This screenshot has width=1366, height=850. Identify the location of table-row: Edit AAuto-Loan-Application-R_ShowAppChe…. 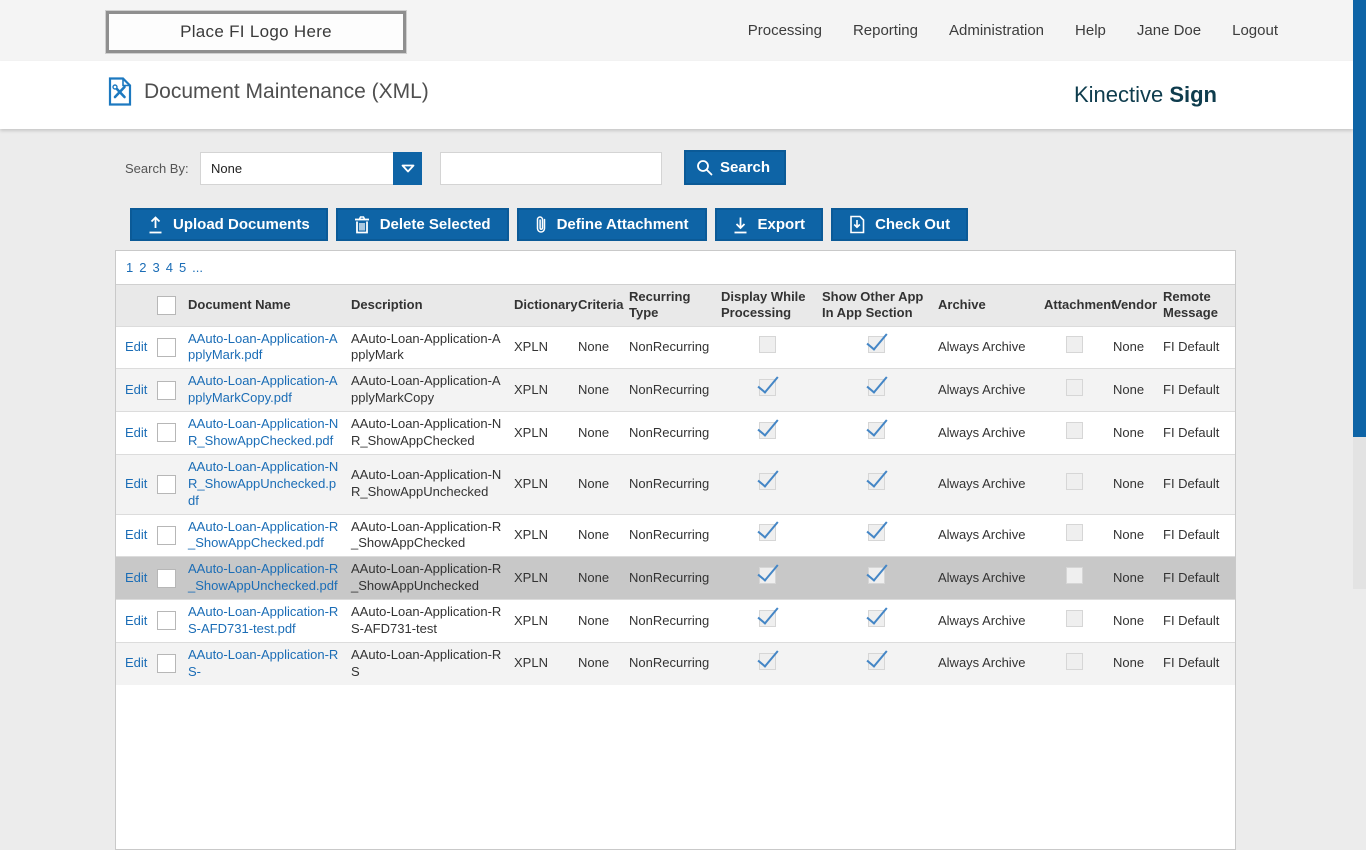
(675, 535).